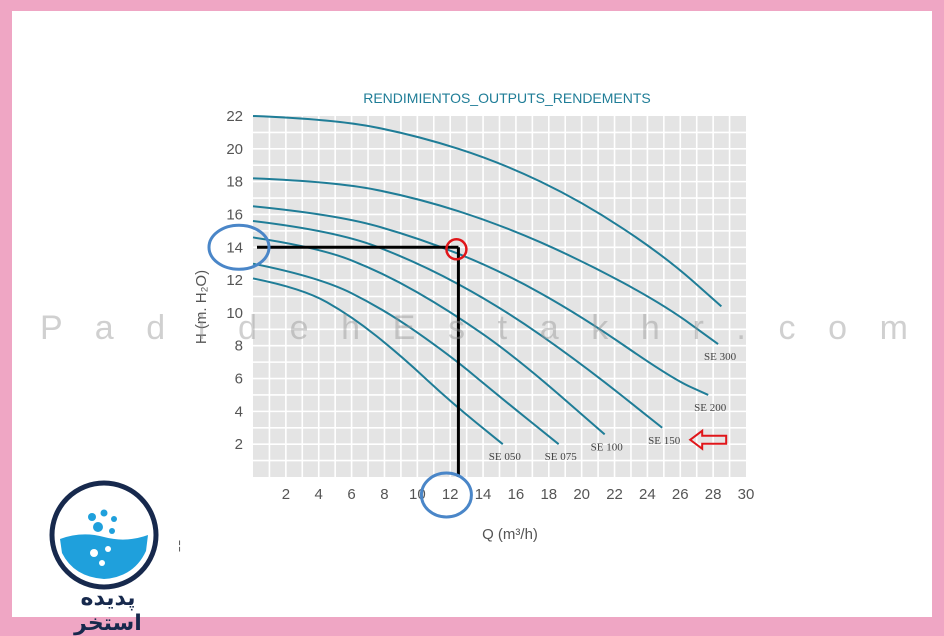 Image resolution: width=944 pixels, height=636 pixels. What do you see at coordinates (234, 247) in the screenshot?
I see `y-tick-label: 14` at bounding box center [234, 247].